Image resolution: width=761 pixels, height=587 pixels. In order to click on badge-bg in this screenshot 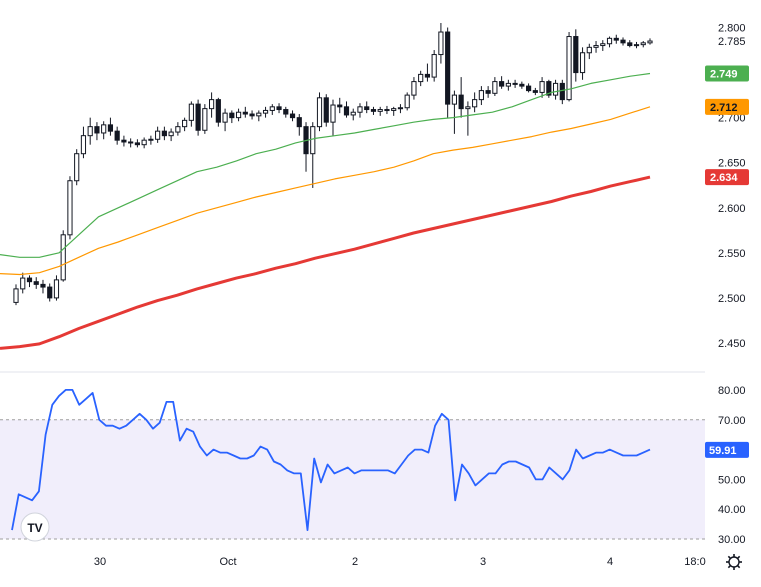, I will do `click(727, 449)`.